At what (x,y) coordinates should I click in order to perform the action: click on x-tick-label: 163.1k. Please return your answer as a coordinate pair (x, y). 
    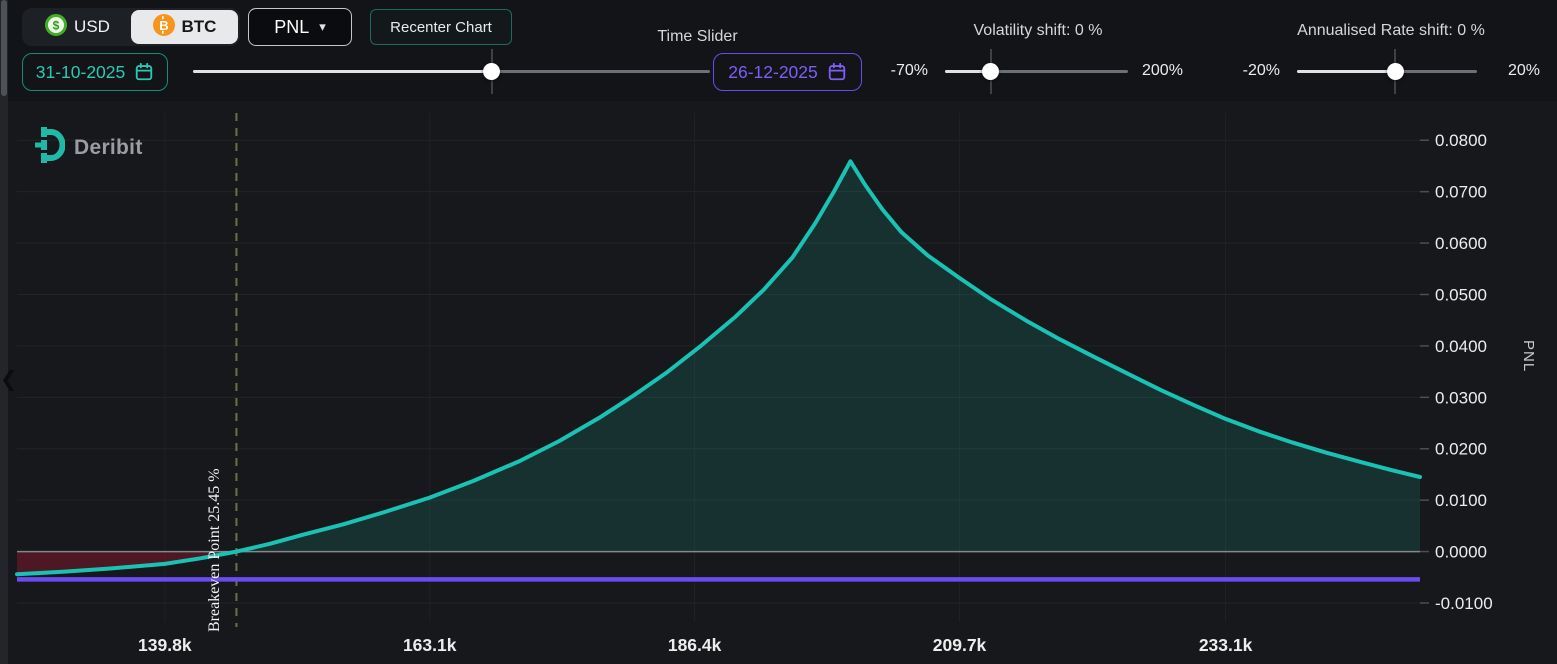
    Looking at the image, I should click on (430, 645).